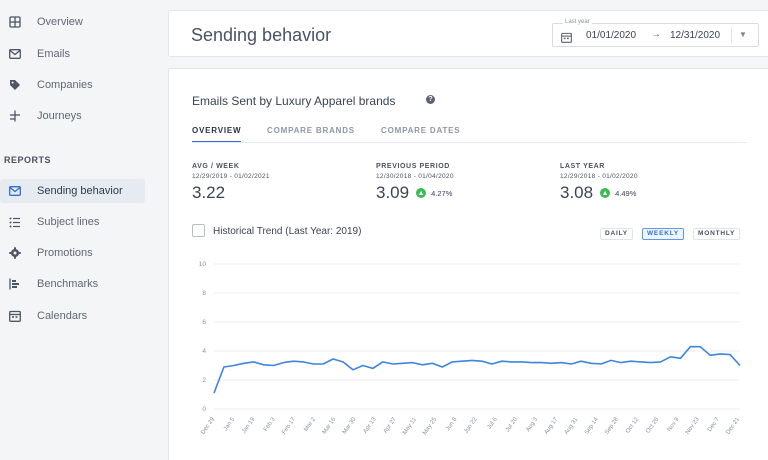 This screenshot has width=768, height=460. I want to click on nav-label: Promotions, so click(65, 253).